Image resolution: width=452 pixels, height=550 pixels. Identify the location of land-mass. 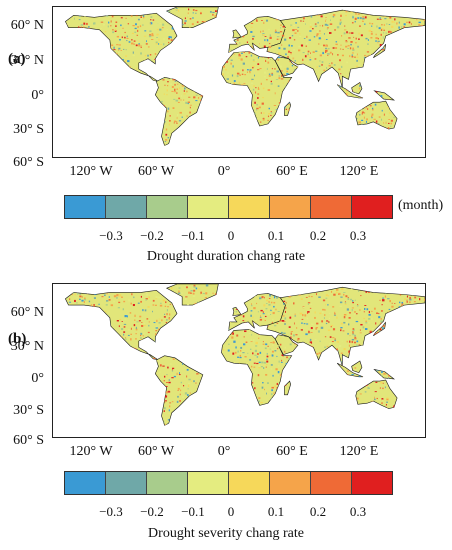
(384, 95).